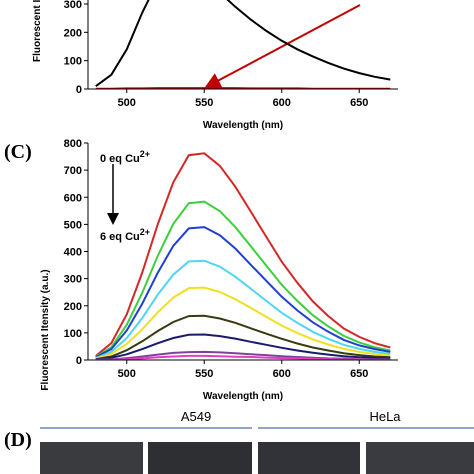  What do you see at coordinates (73, 144) in the screenshot?
I see `y-tick-label: 800` at bounding box center [73, 144].